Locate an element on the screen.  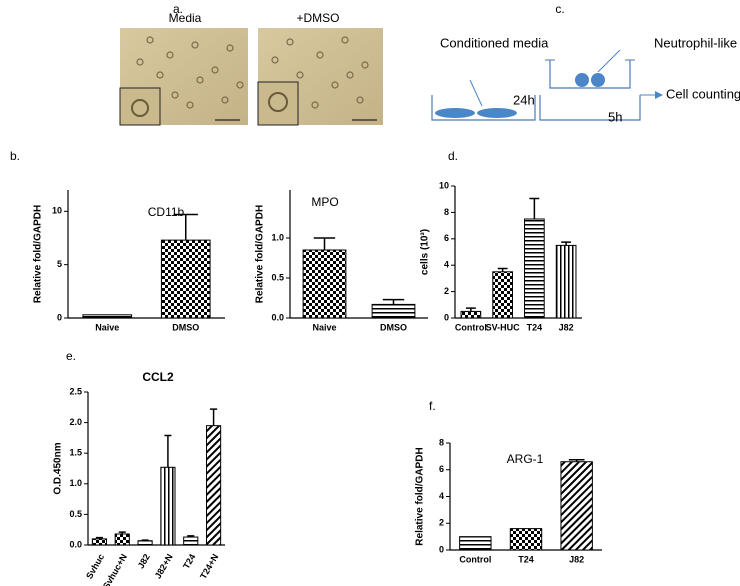
y-axis-label: O.D.450nm is located at coordinates (58, 468).